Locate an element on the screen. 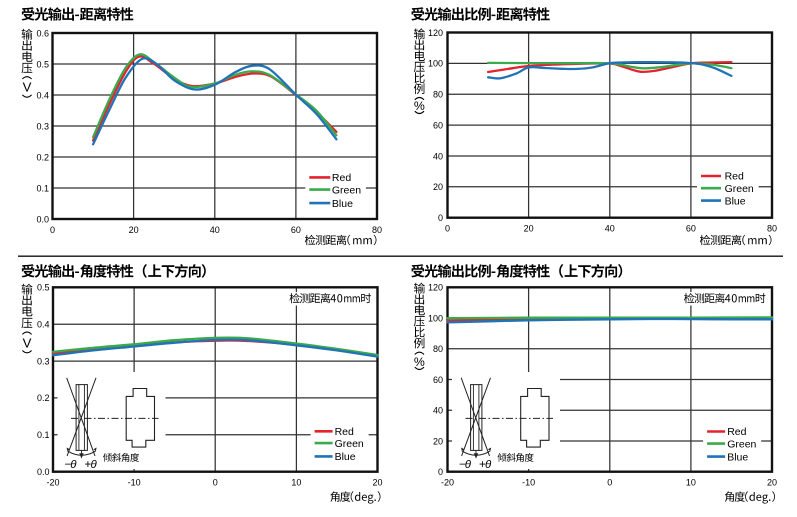 This screenshot has height=517, width=797. svg-text: 0.6 is located at coordinates (42, 33).